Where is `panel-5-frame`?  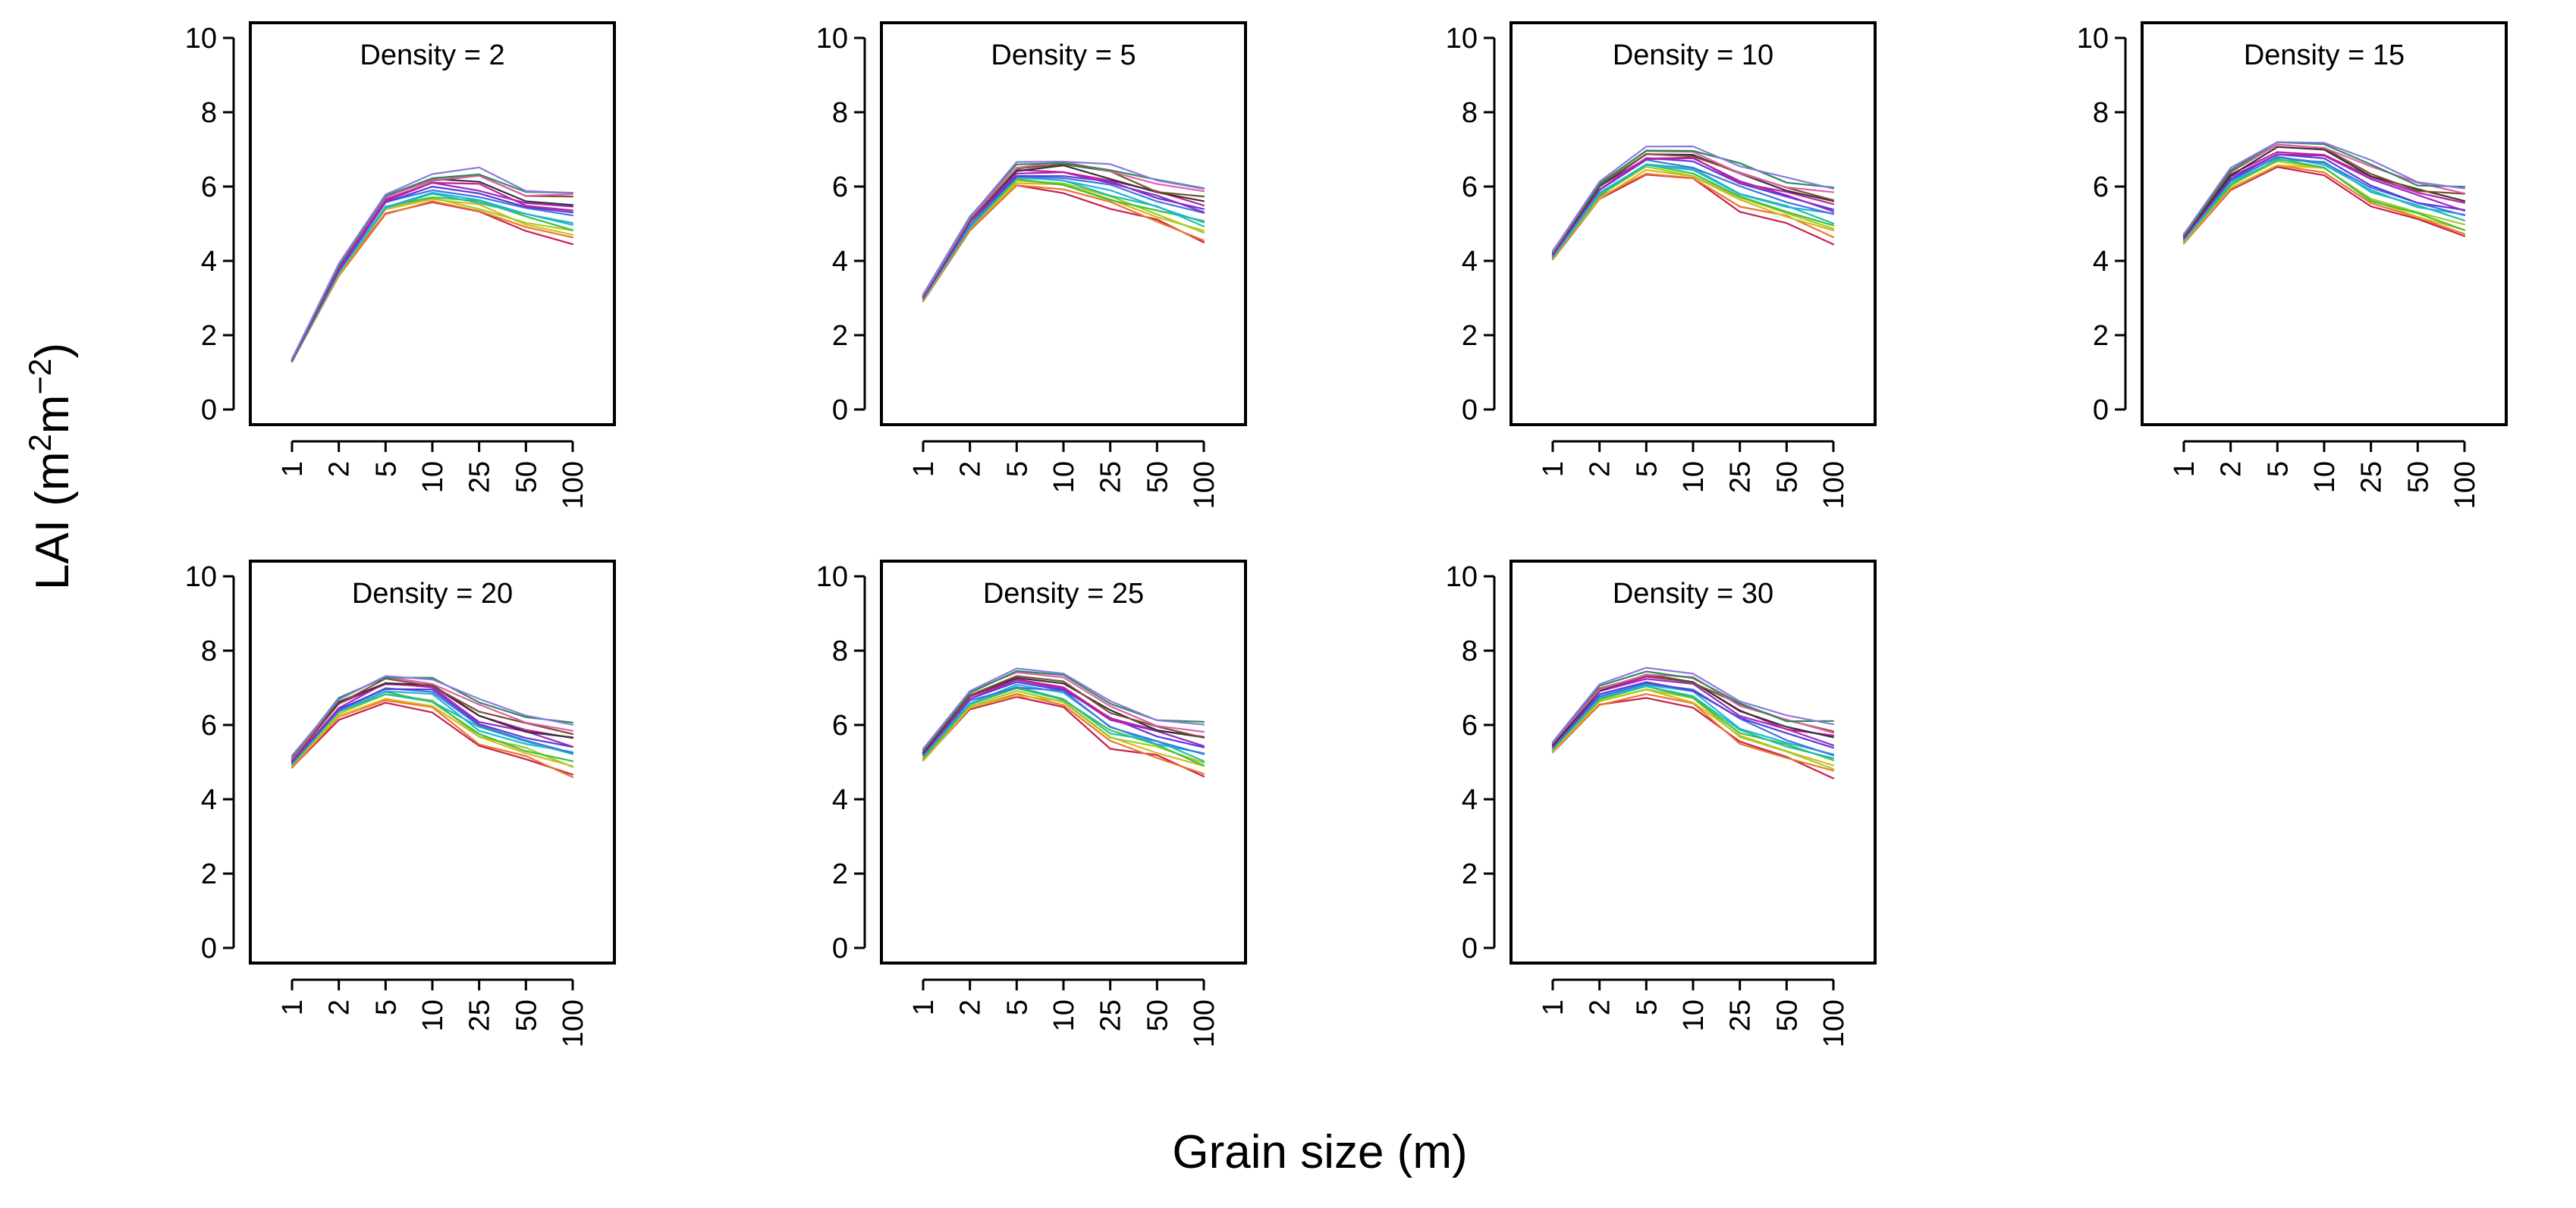 panel-5-frame is located at coordinates (432, 763).